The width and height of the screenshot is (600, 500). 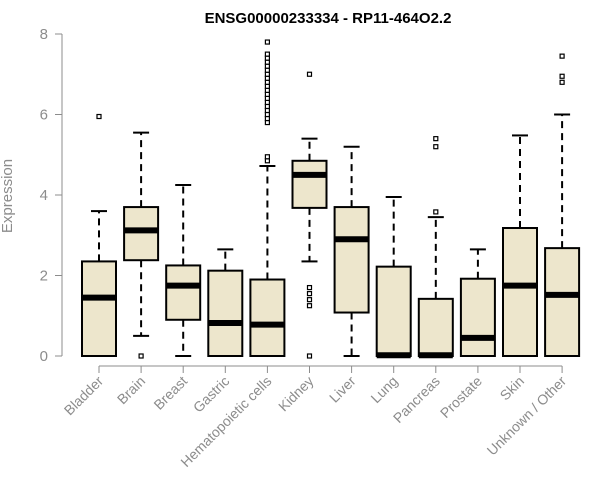 I want to click on x-tick-label: Bladder, so click(x=84, y=396).